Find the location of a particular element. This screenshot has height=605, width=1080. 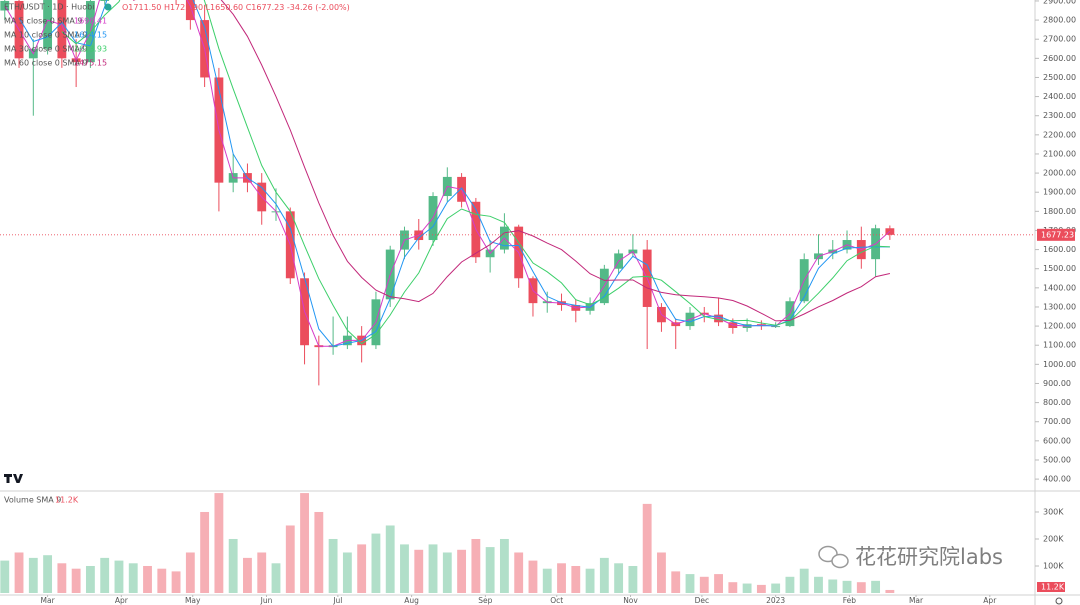

ohlc-value: C1677.23 is located at coordinates (265, 7).